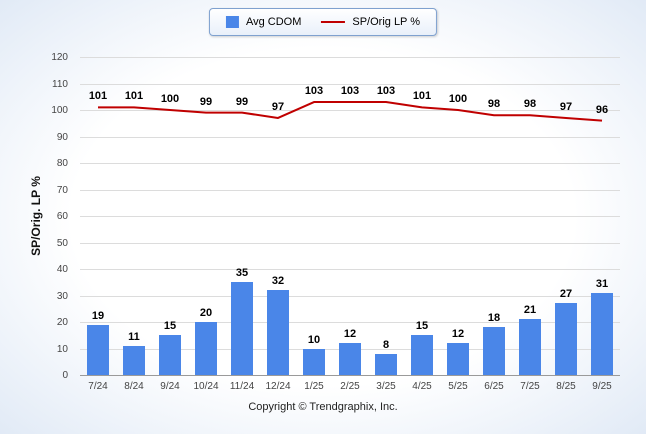  I want to click on x-tick-label: 10/24, so click(206, 386).